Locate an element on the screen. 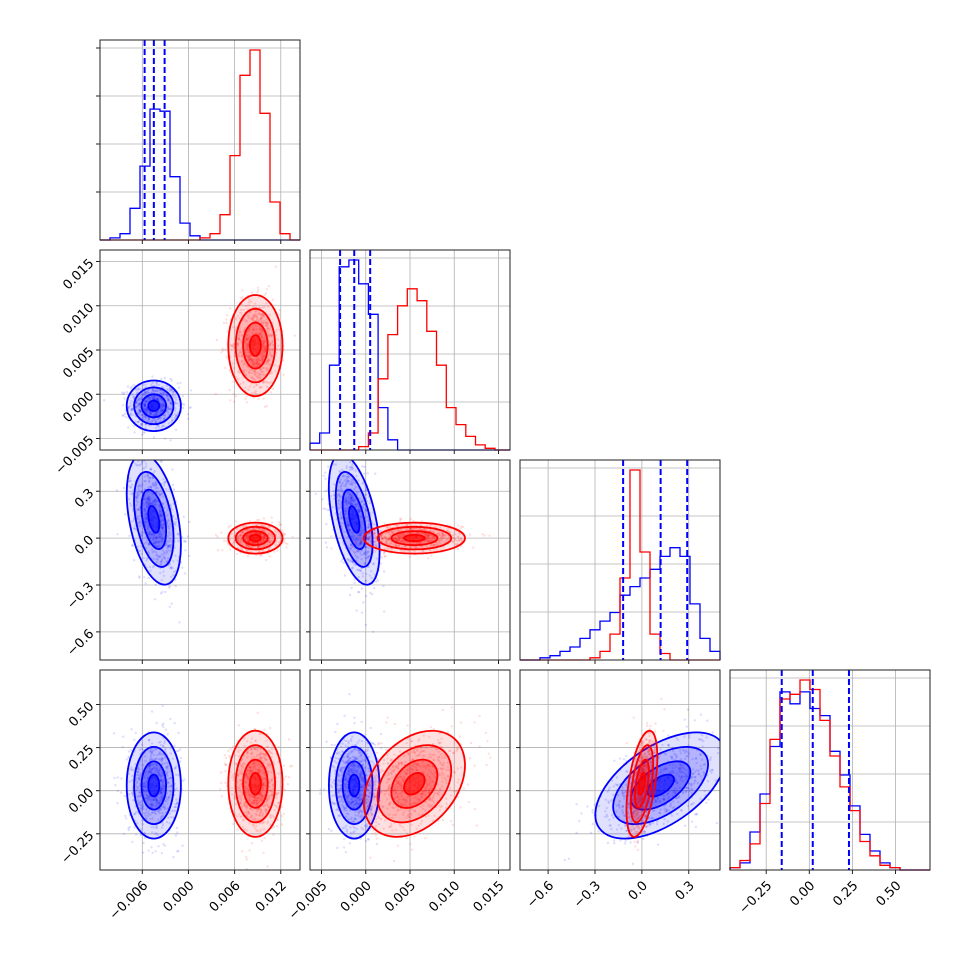  density-contour-red is located at coordinates (255, 538).